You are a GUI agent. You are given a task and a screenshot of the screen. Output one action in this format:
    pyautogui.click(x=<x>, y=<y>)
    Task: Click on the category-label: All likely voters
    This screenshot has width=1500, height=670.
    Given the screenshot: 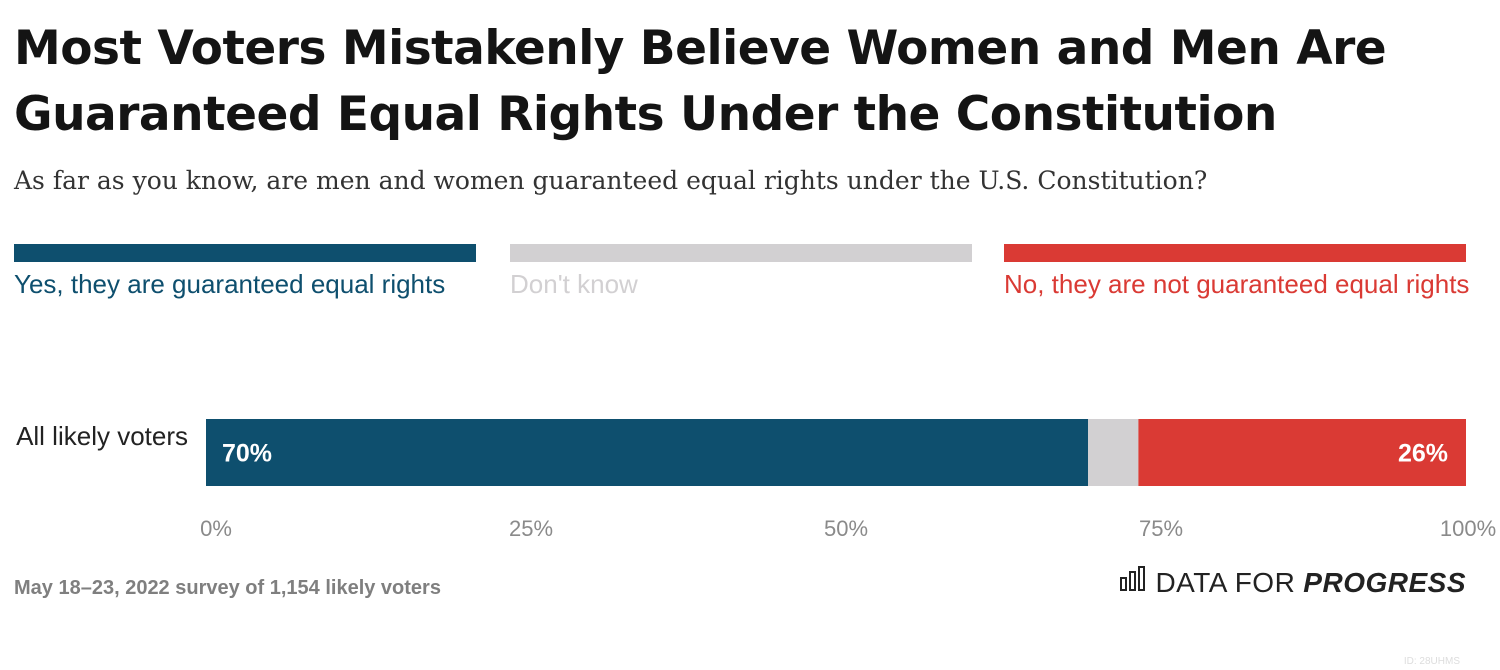 What is the action you would take?
    pyautogui.click(x=102, y=436)
    